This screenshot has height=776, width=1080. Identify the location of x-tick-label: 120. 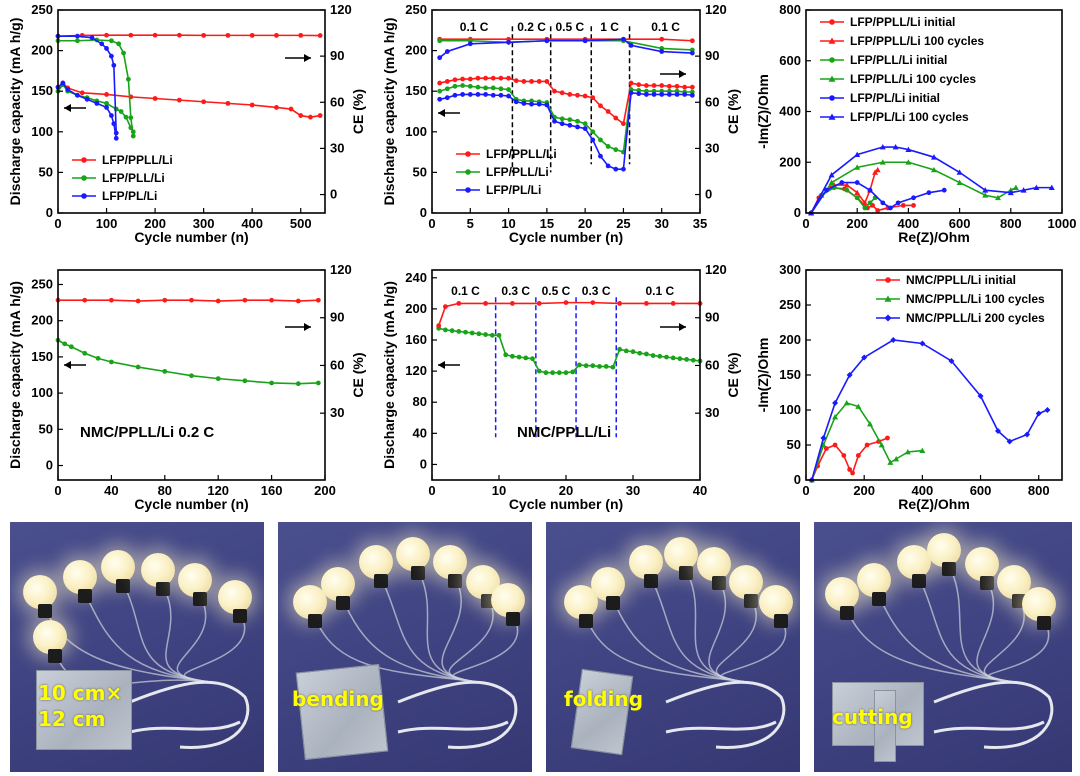
(218, 490).